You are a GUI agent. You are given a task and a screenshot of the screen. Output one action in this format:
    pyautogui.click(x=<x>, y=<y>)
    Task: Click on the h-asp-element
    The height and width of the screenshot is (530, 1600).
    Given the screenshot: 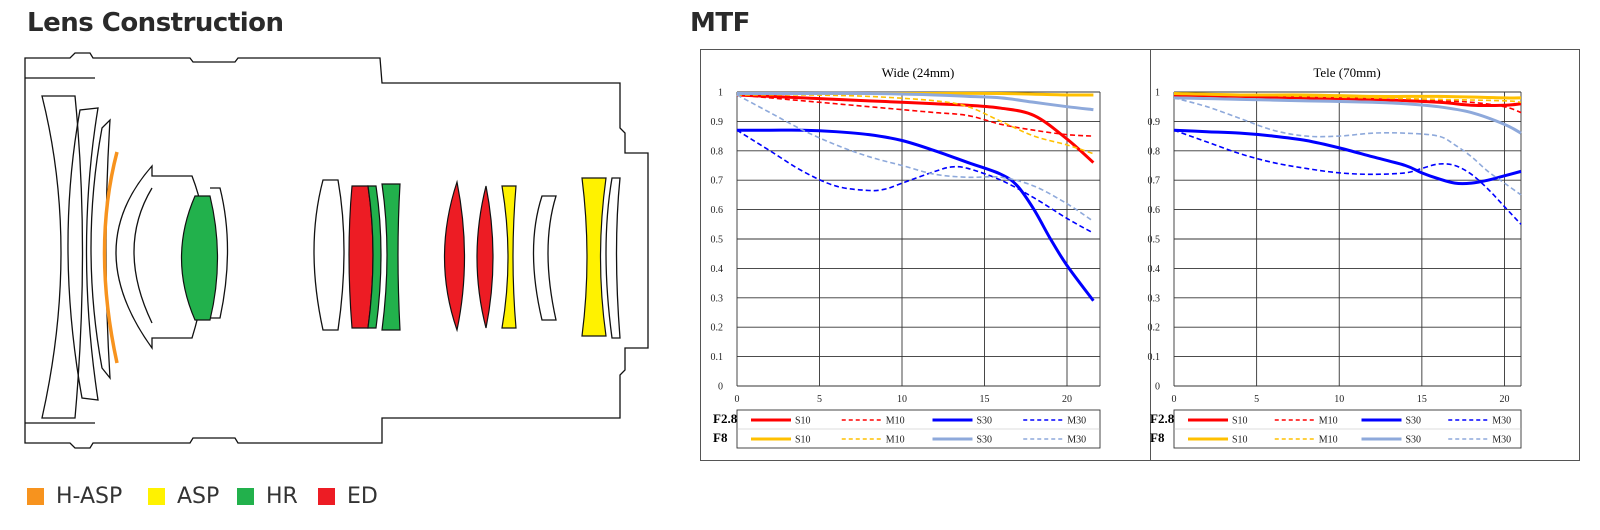 What is the action you would take?
    pyautogui.click(x=110, y=257)
    